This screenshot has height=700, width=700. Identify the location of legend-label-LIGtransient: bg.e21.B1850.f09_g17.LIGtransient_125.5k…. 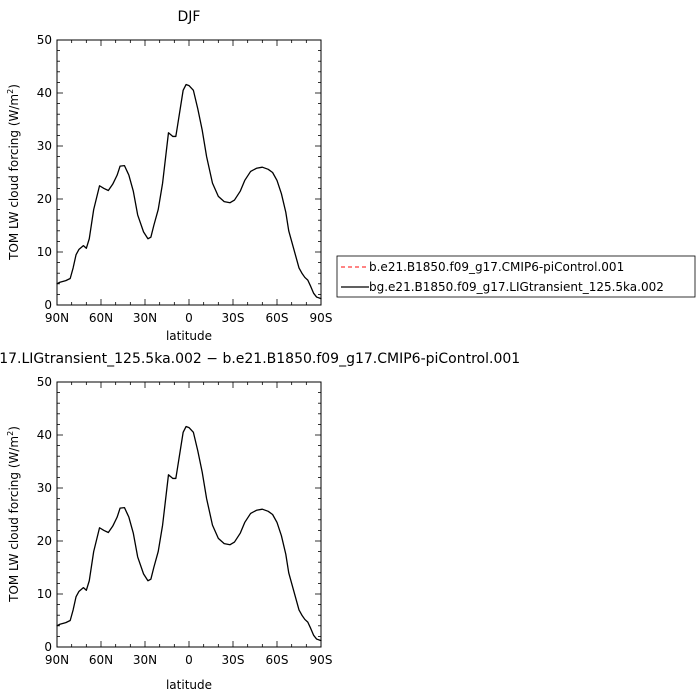
(516, 287).